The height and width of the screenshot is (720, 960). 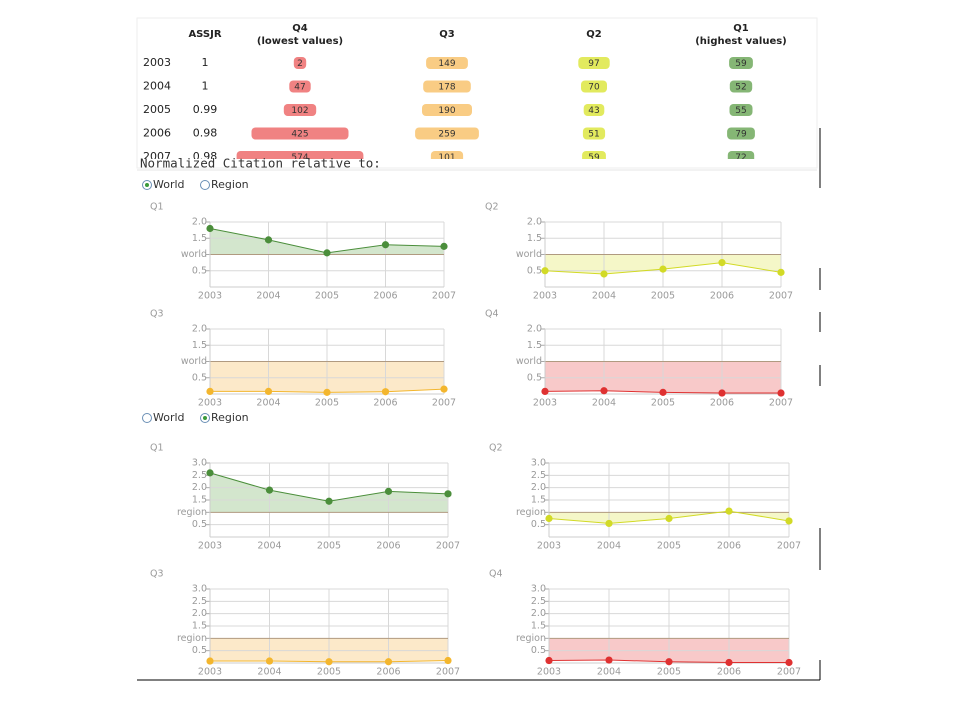 I want to click on year-cell: 2007, so click(x=157, y=156).